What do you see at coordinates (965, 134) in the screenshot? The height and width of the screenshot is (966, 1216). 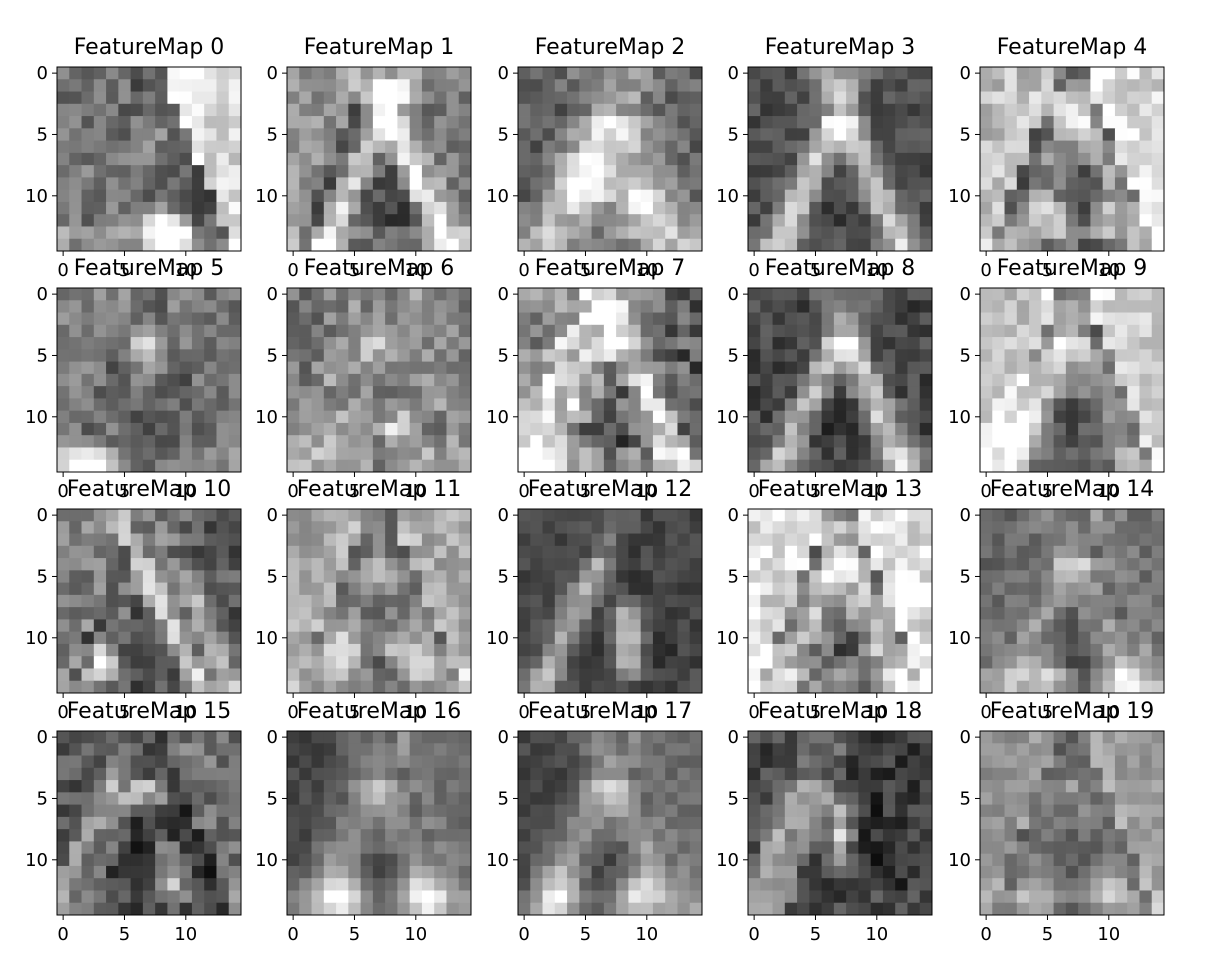 I see `y-tick-label: 5` at bounding box center [965, 134].